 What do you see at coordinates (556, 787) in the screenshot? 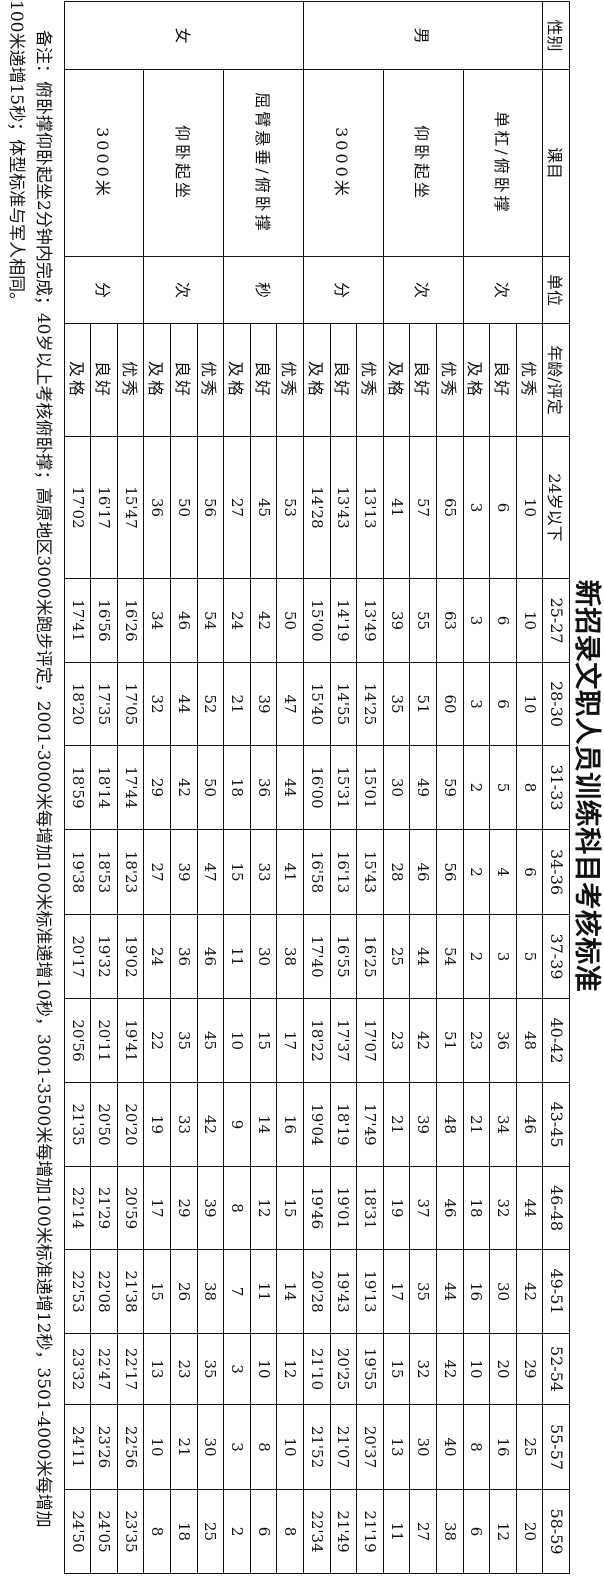
I see `header-age: 31-33` at bounding box center [556, 787].